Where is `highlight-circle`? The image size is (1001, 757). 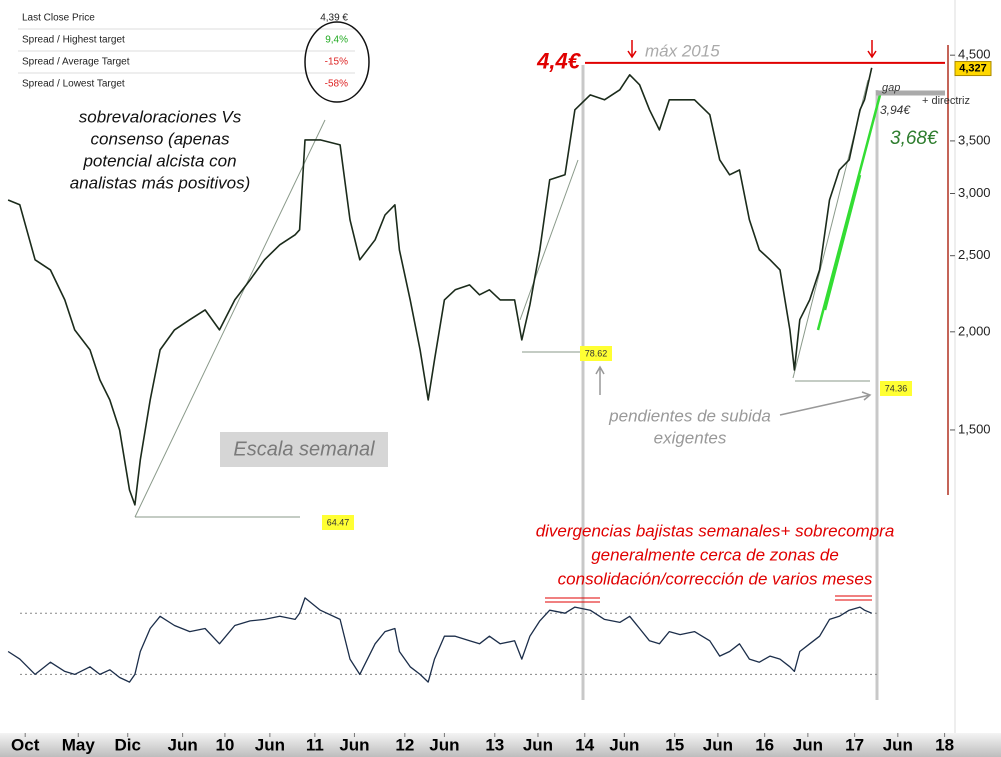 highlight-circle is located at coordinates (337, 62).